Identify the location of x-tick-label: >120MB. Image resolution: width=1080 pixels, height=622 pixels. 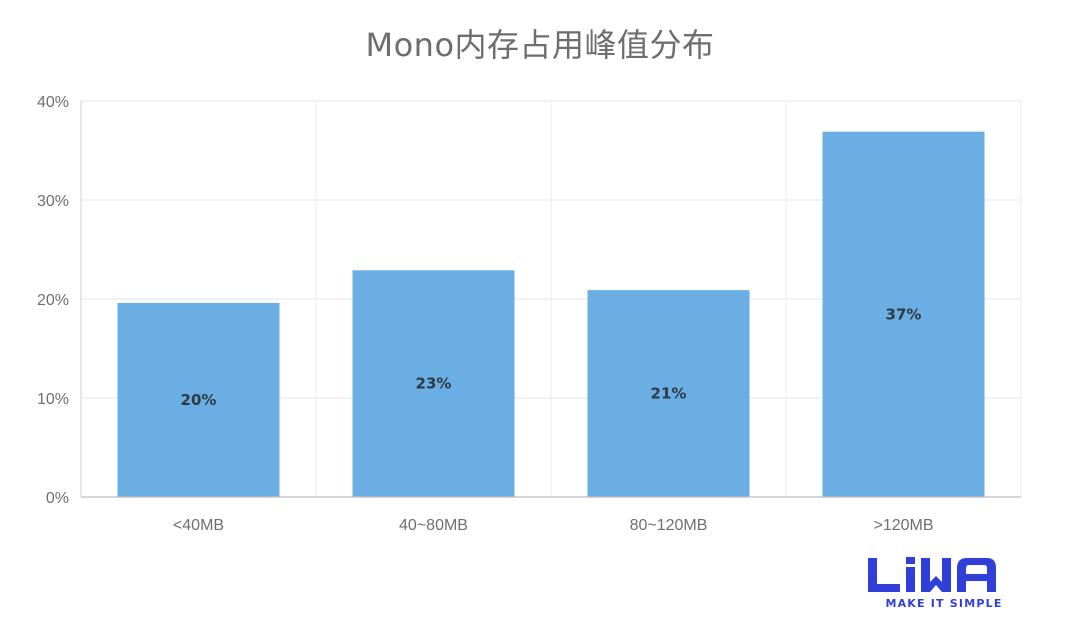
(903, 525).